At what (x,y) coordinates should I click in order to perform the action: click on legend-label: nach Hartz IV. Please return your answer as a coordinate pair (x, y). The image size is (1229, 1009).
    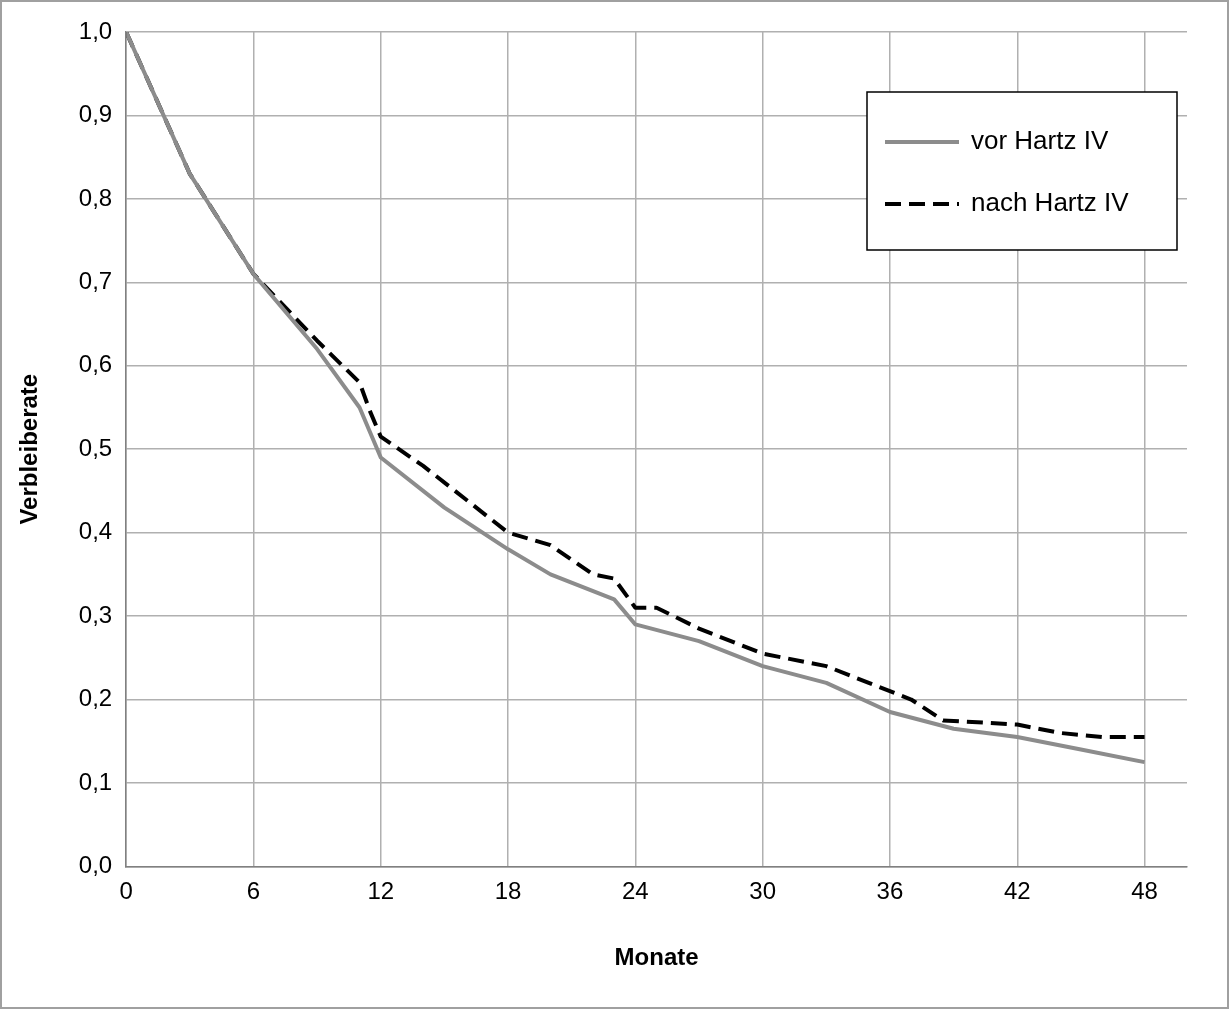
    Looking at the image, I should click on (1050, 202).